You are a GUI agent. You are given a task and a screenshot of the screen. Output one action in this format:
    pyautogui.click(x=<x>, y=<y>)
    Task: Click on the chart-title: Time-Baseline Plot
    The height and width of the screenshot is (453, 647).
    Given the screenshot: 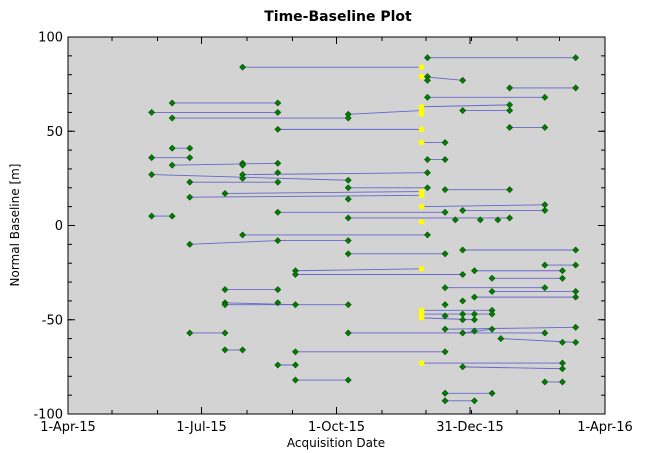 What is the action you would take?
    pyautogui.click(x=338, y=17)
    